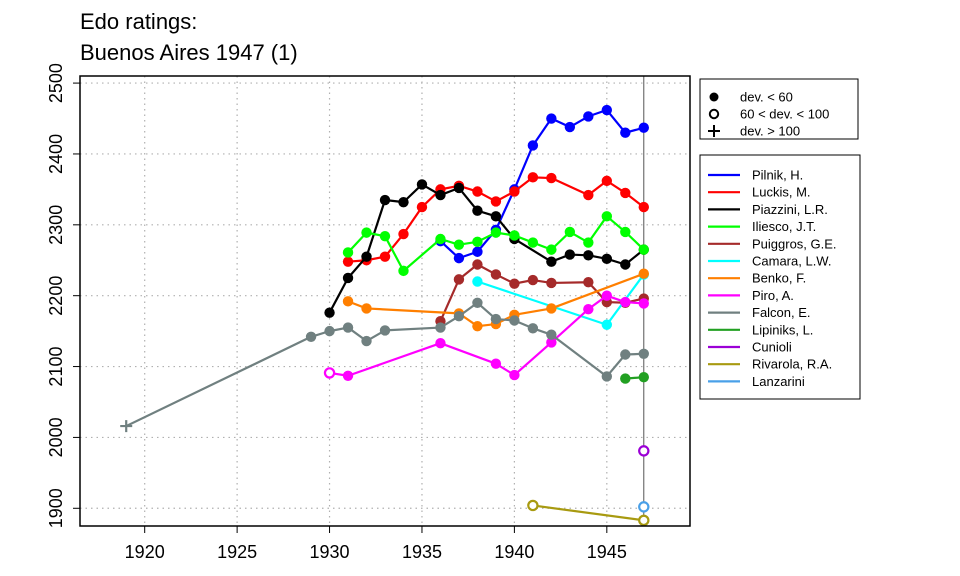  Describe the element at coordinates (714, 114) in the screenshot. I see `legend-symbol-open` at that location.